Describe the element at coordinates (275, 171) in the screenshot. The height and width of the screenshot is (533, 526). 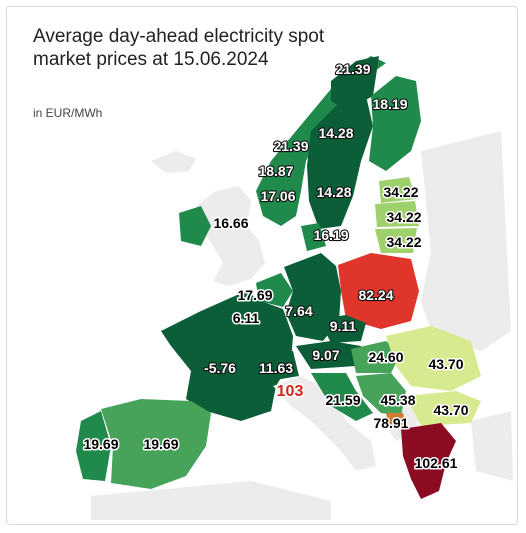
I see `label-norway-west: 18.87` at that location.